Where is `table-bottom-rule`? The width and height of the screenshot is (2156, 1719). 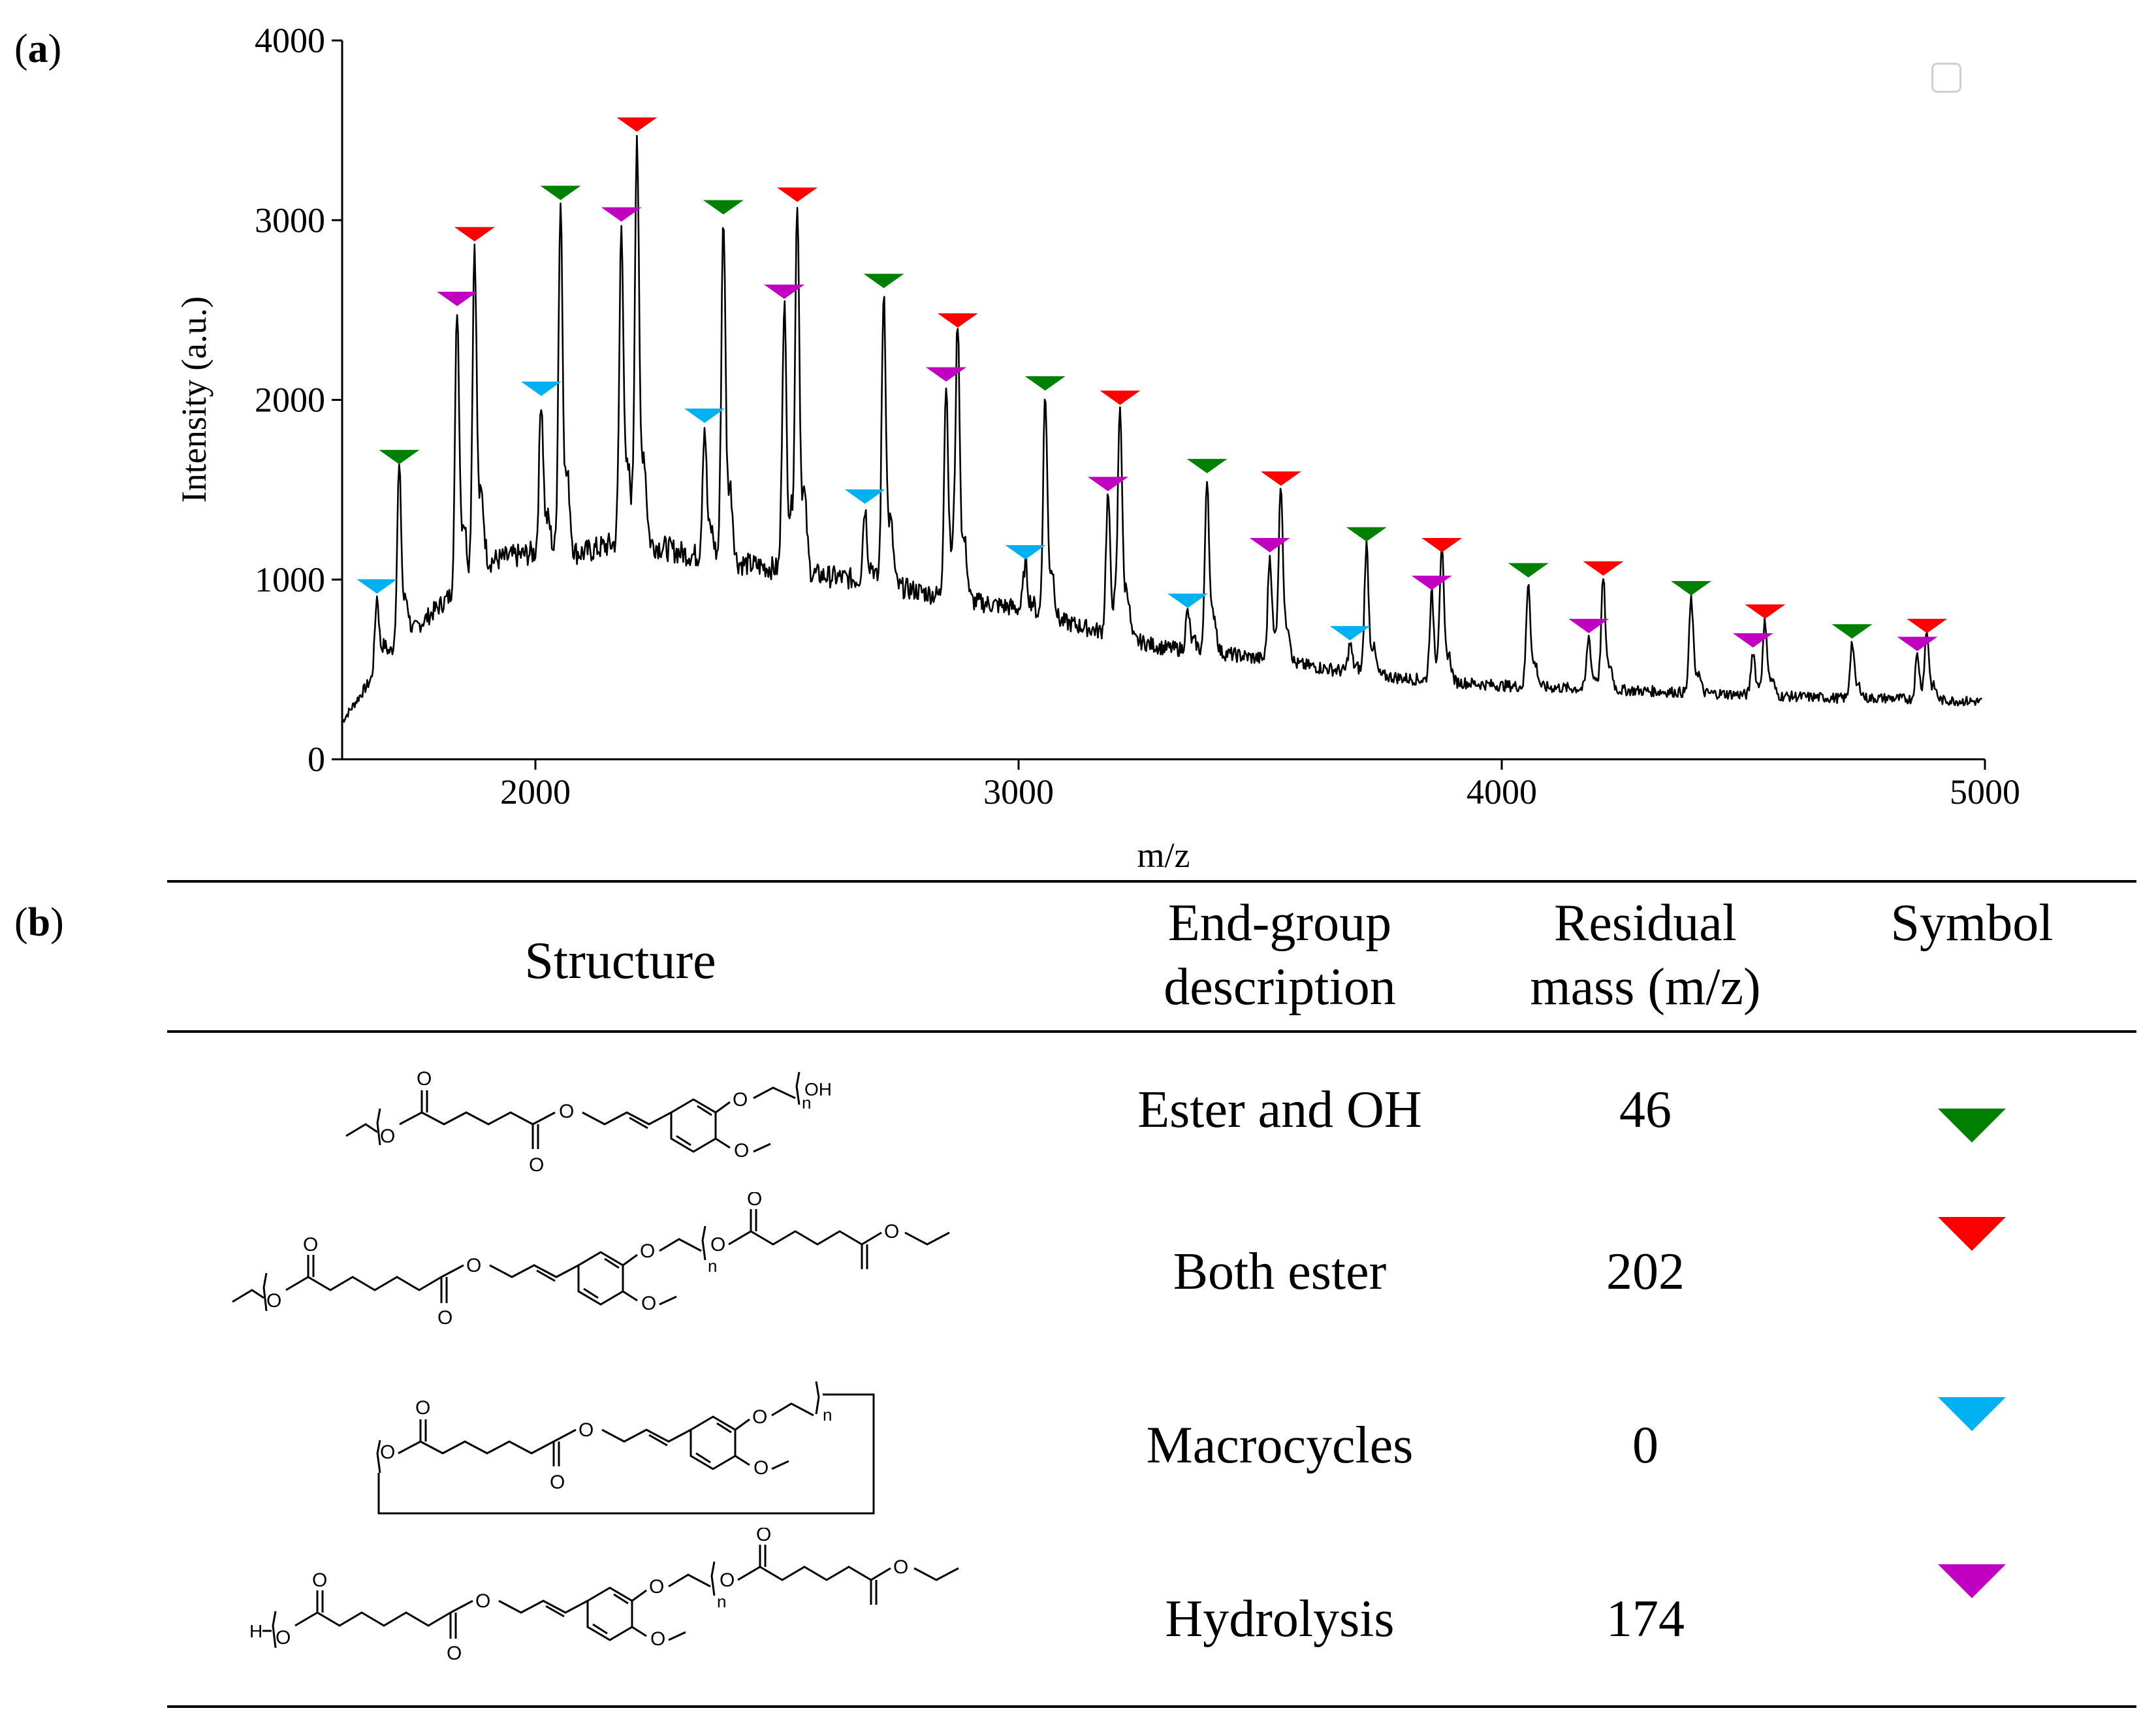 table-bottom-rule is located at coordinates (1151, 1707).